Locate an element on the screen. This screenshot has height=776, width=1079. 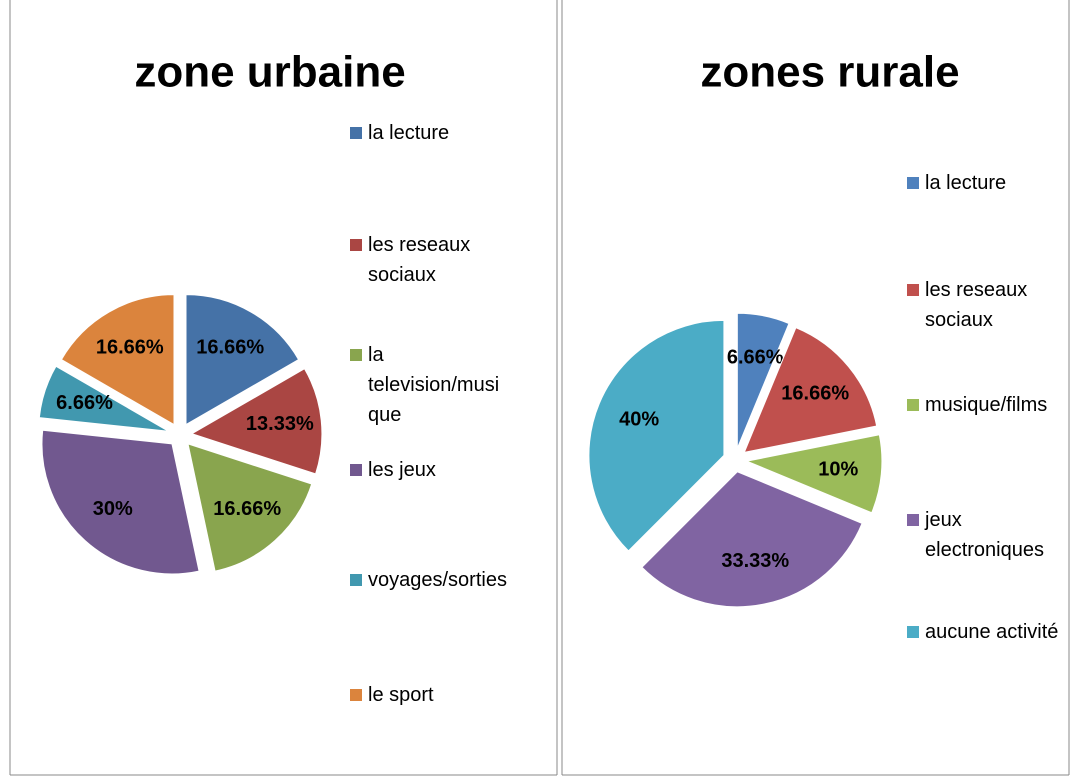
data-label: 30% is located at coordinates (113, 509).